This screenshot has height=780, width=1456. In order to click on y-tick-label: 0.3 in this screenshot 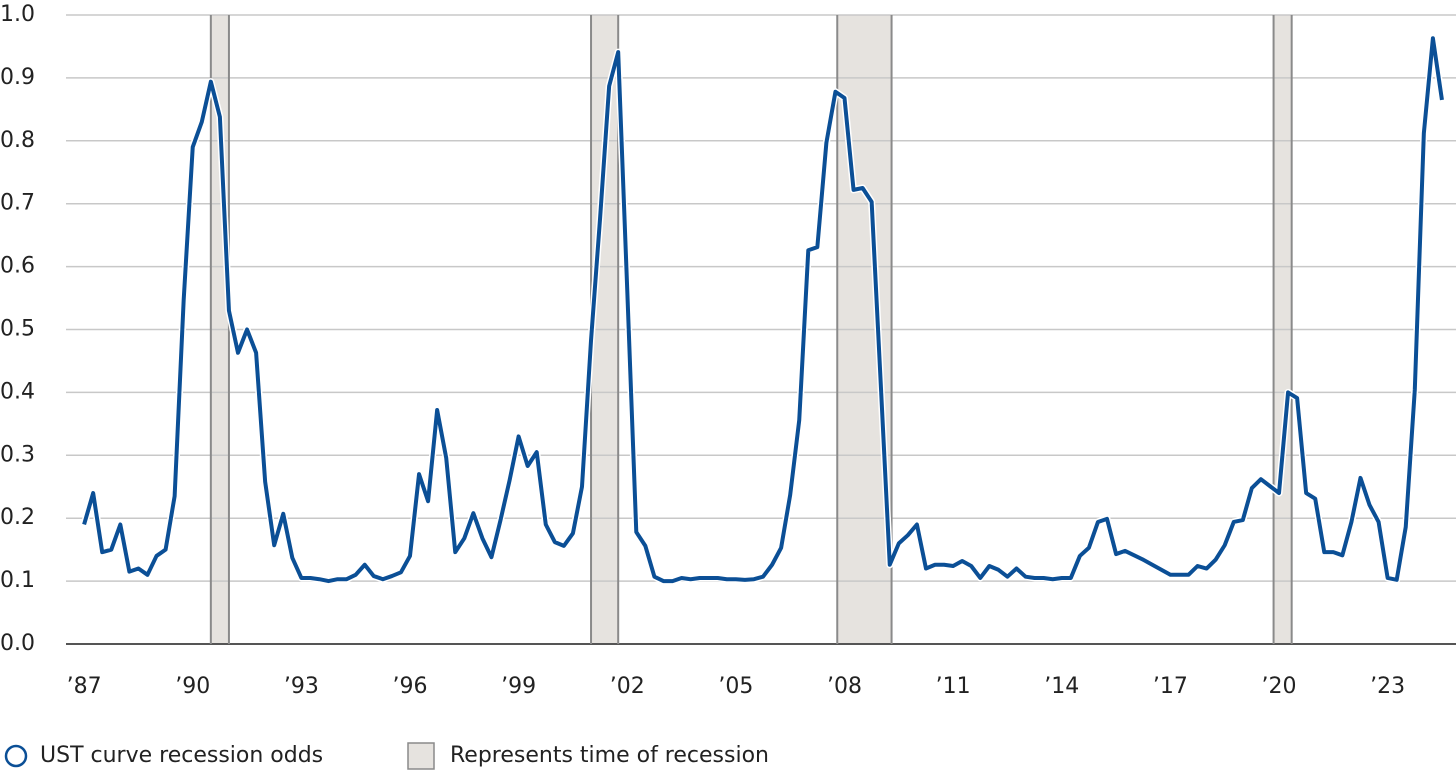, I will do `click(17, 454)`.